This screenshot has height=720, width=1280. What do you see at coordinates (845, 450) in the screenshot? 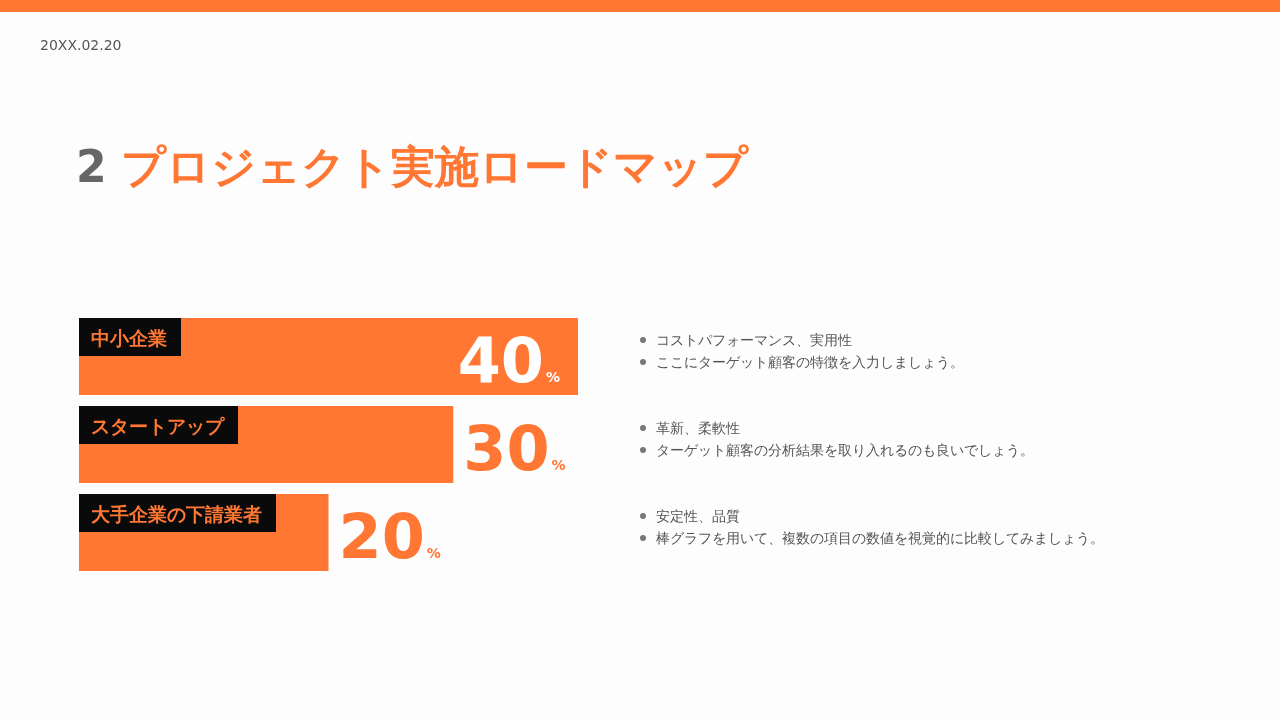
I see `text: ターゲット顧客の分析結果を取り入れるのも良いでしょう。` at bounding box center [845, 450].